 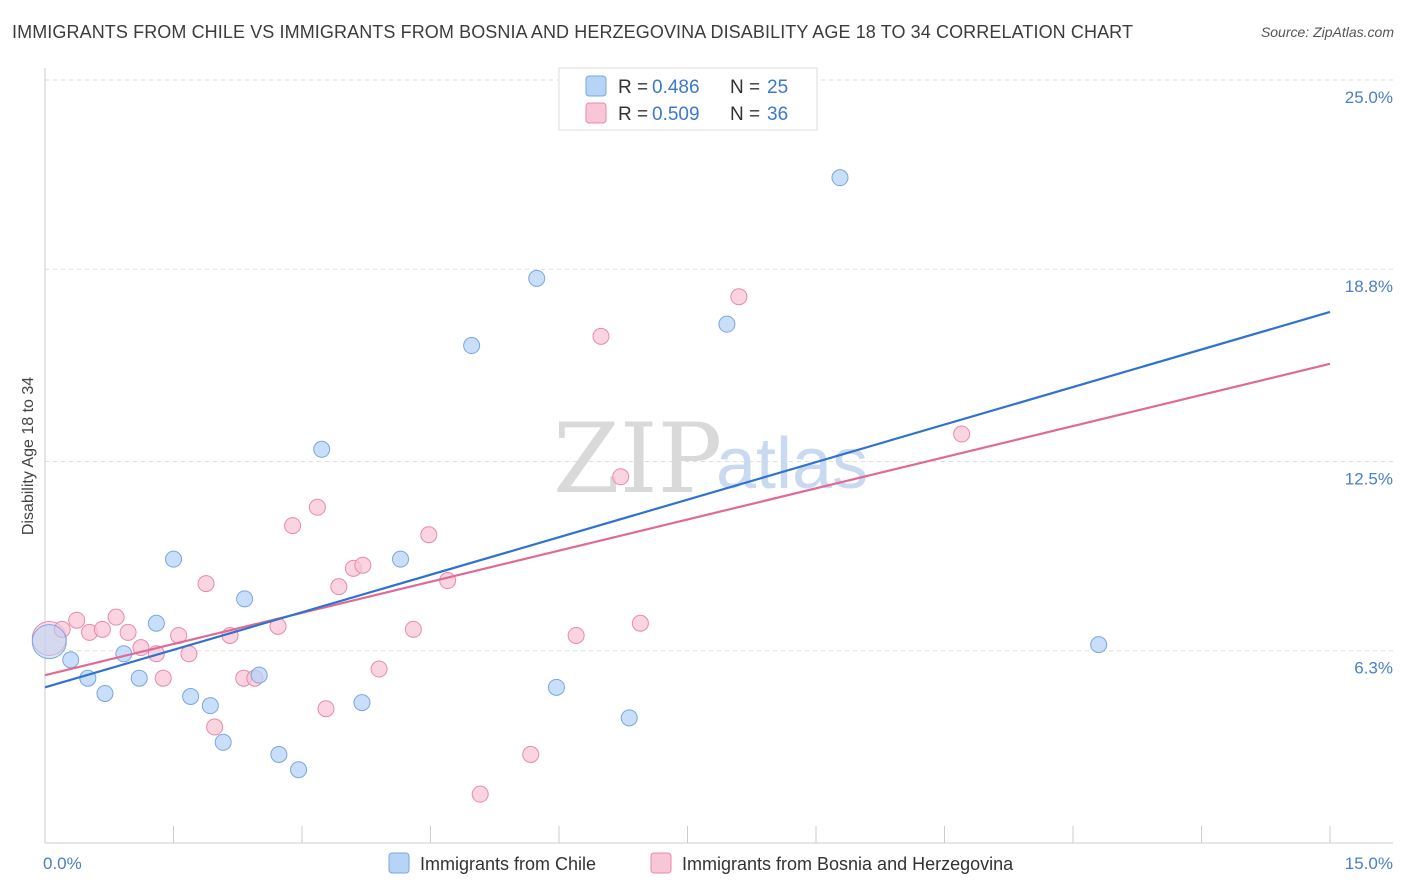 What do you see at coordinates (28, 456) in the screenshot?
I see `y-axis-label: Disability Age 18 to 34` at bounding box center [28, 456].